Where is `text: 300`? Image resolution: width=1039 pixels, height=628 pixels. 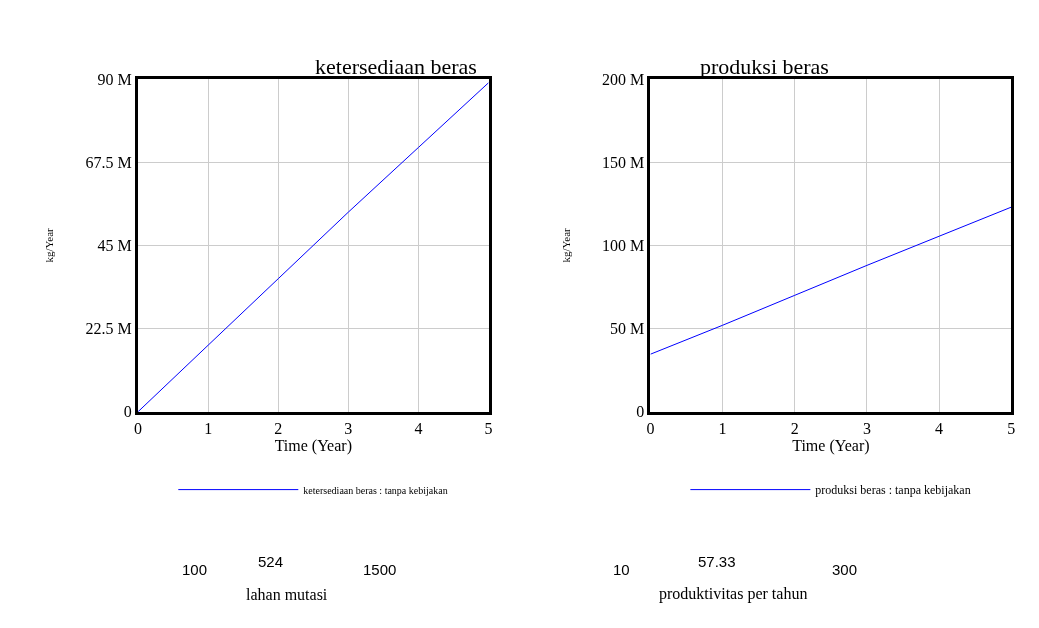 text: 300 is located at coordinates (845, 569).